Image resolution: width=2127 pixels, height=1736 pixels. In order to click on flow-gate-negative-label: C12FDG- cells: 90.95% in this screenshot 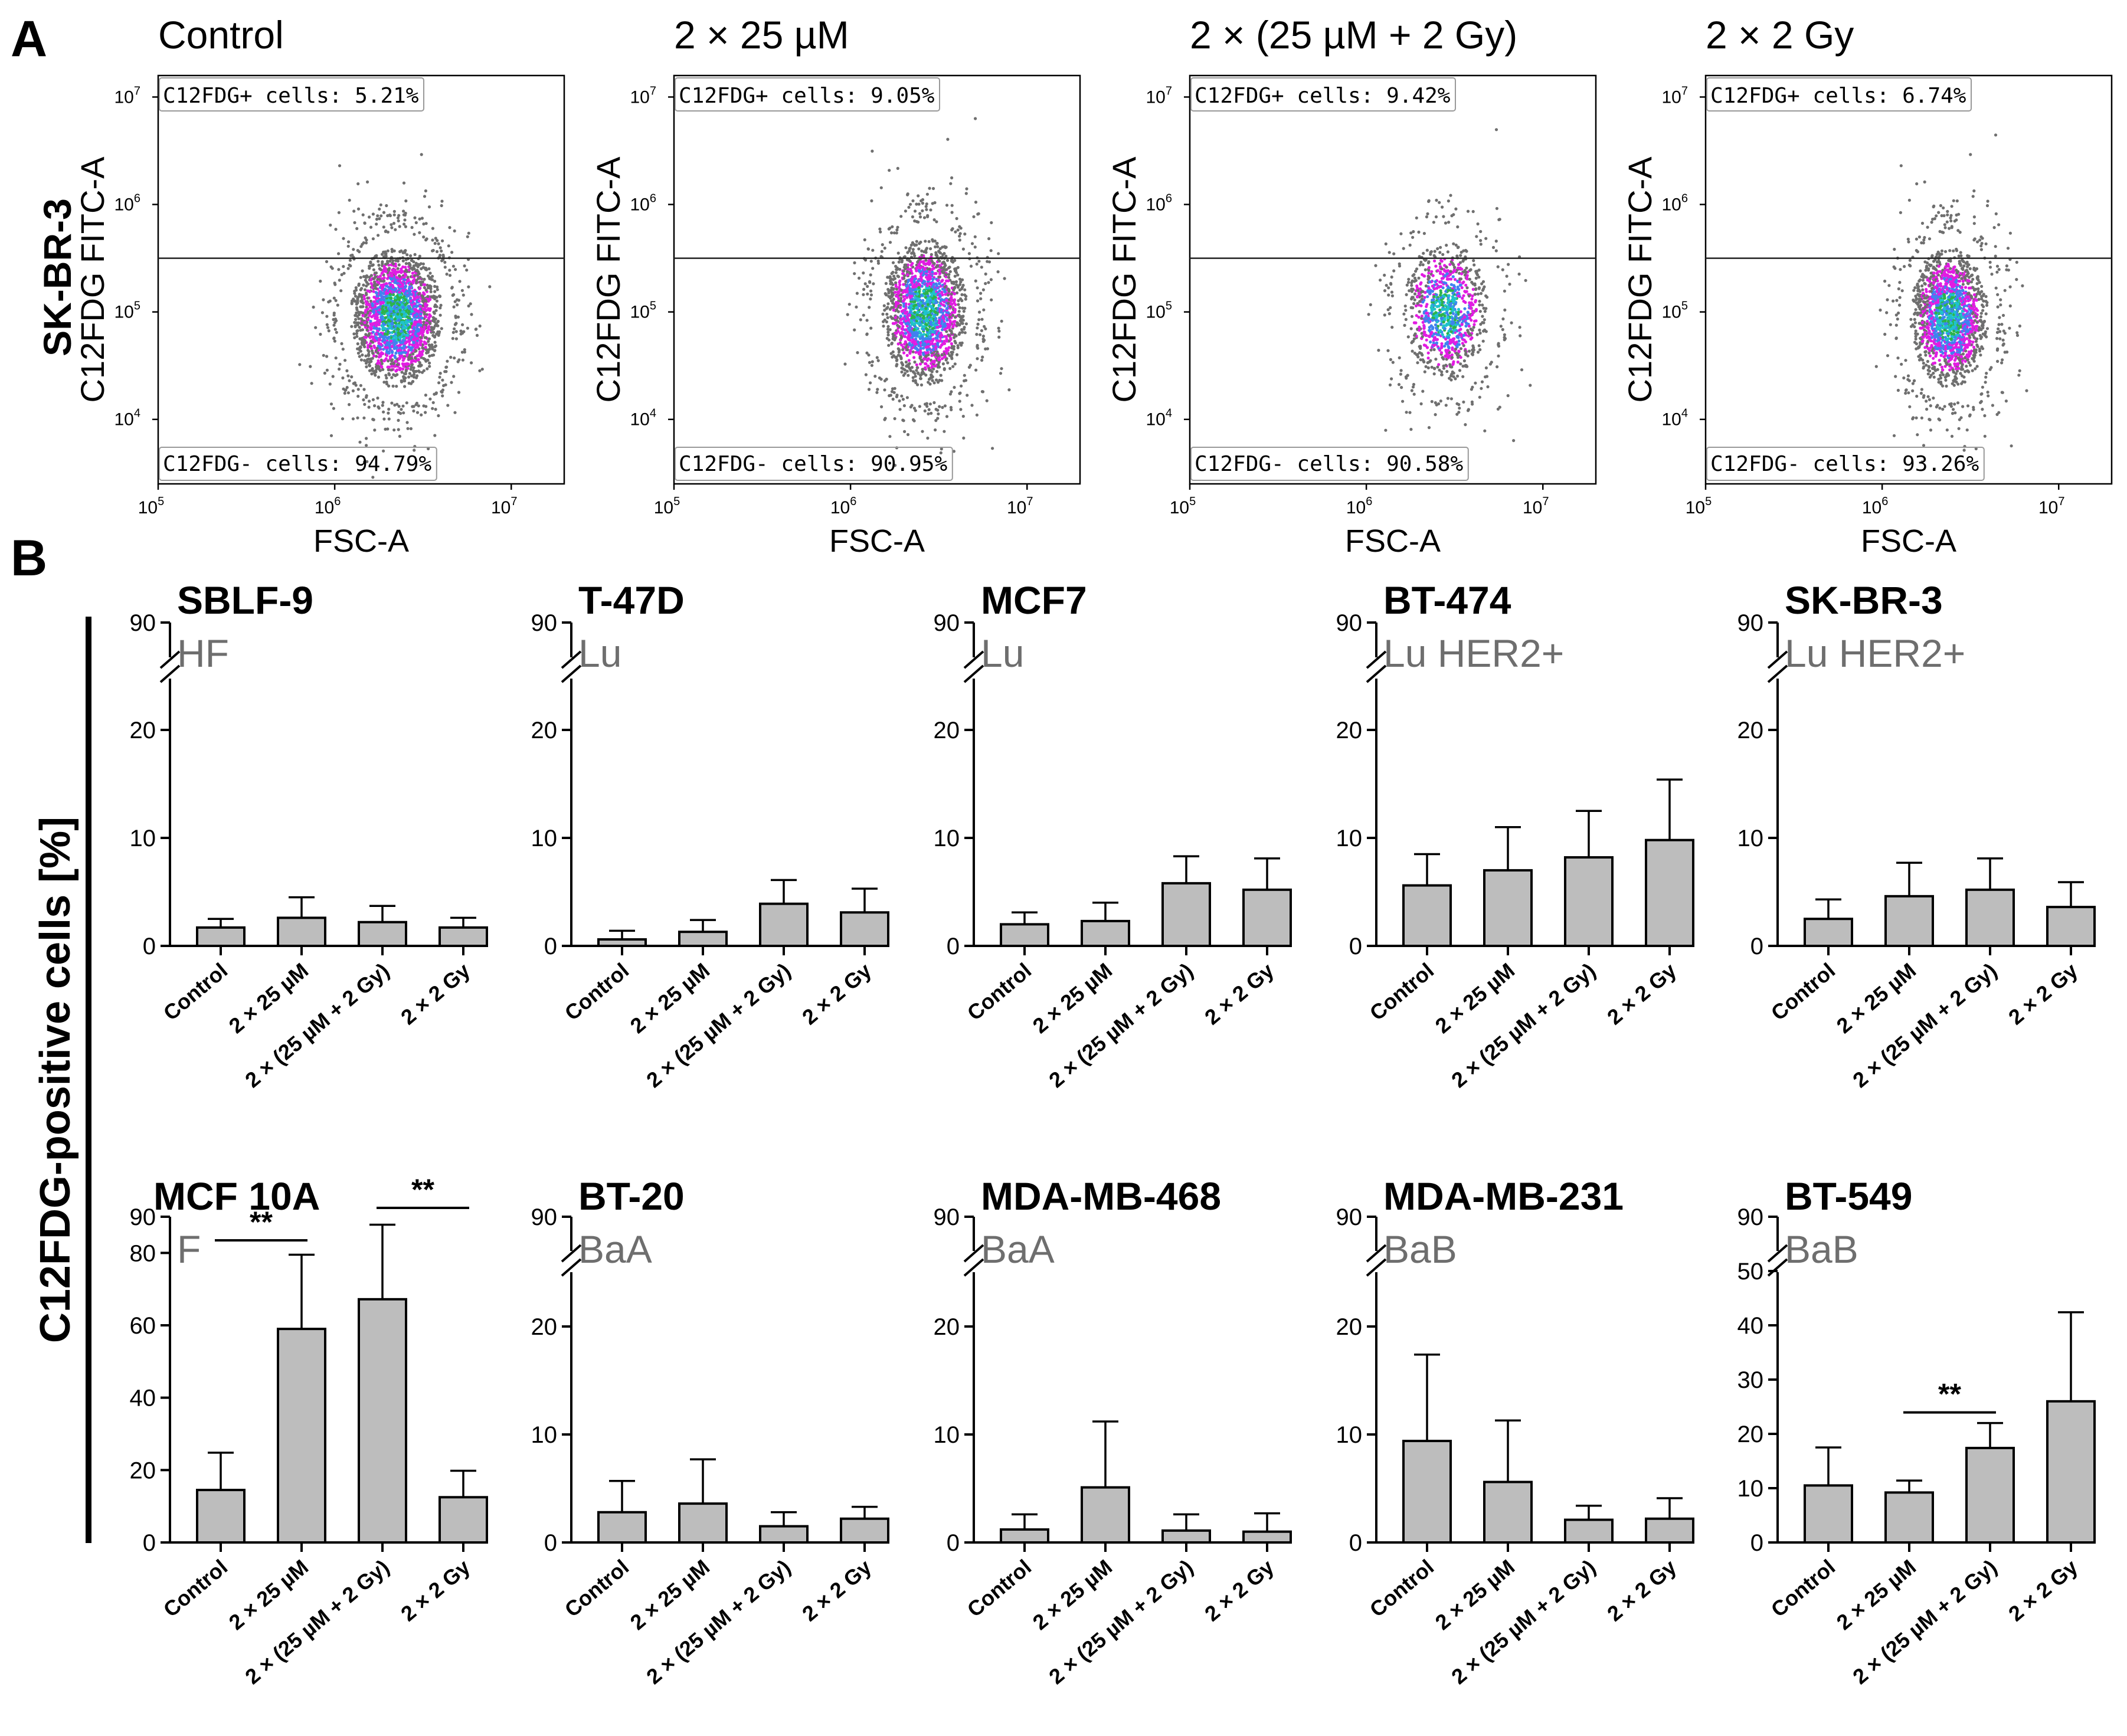, I will do `click(813, 464)`.